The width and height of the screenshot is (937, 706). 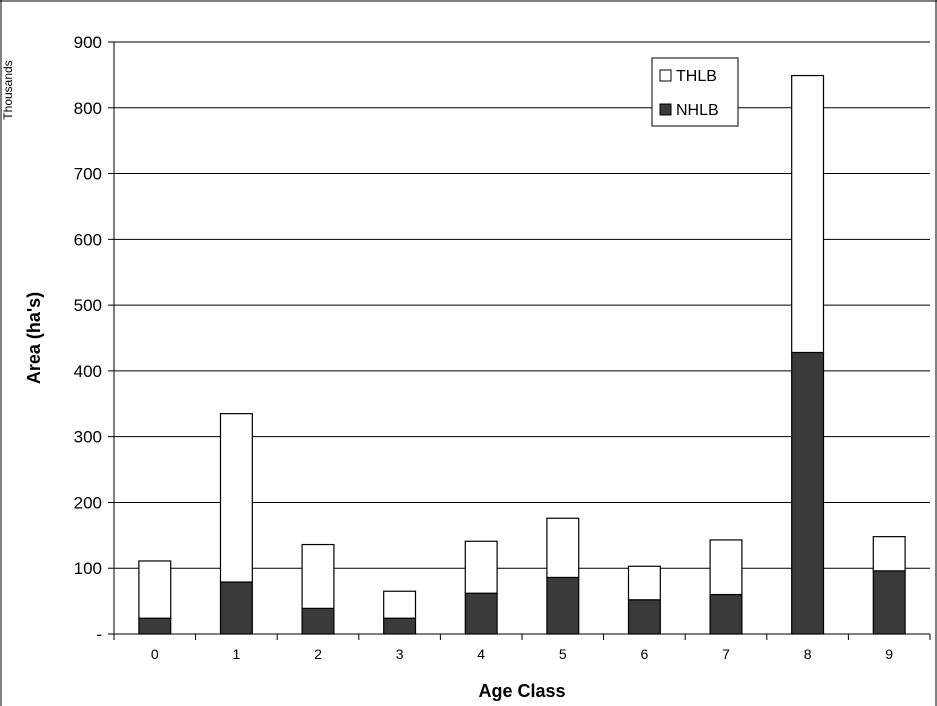 I want to click on y-tick-labels: - 100 200 300 400 500 600 700 800 900, so click(x=88, y=338).